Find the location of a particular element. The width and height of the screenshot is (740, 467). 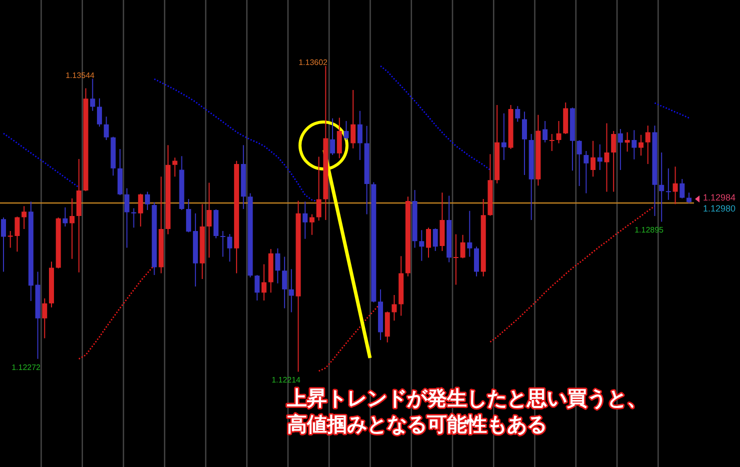

text: 上昇トレンドが発生したと思い買うと、高値掴みとなる可能性もある is located at coordinates (466, 411).